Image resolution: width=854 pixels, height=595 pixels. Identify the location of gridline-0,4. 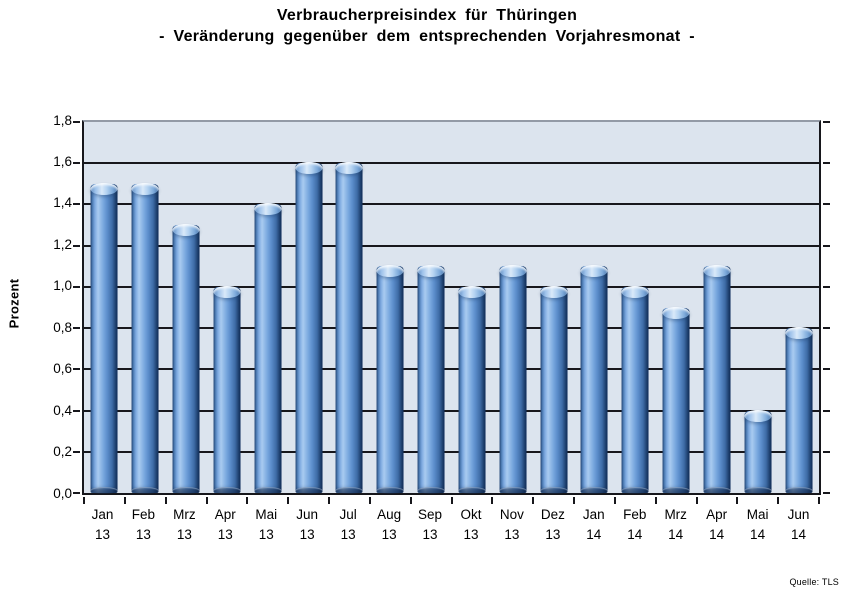
(451, 410).